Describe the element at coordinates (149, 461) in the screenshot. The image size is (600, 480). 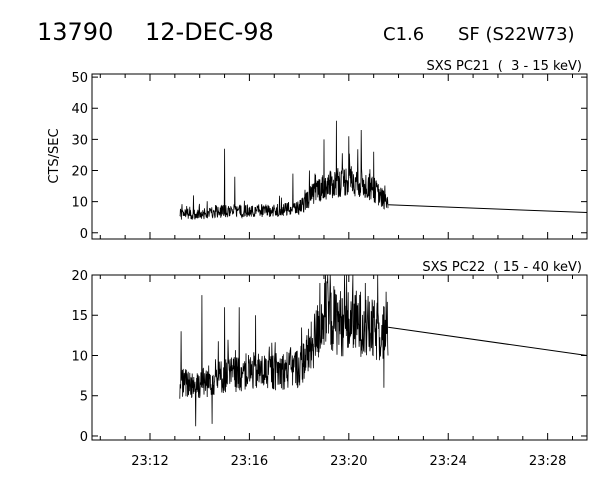
I see `x-tick-label: 23:12` at that location.